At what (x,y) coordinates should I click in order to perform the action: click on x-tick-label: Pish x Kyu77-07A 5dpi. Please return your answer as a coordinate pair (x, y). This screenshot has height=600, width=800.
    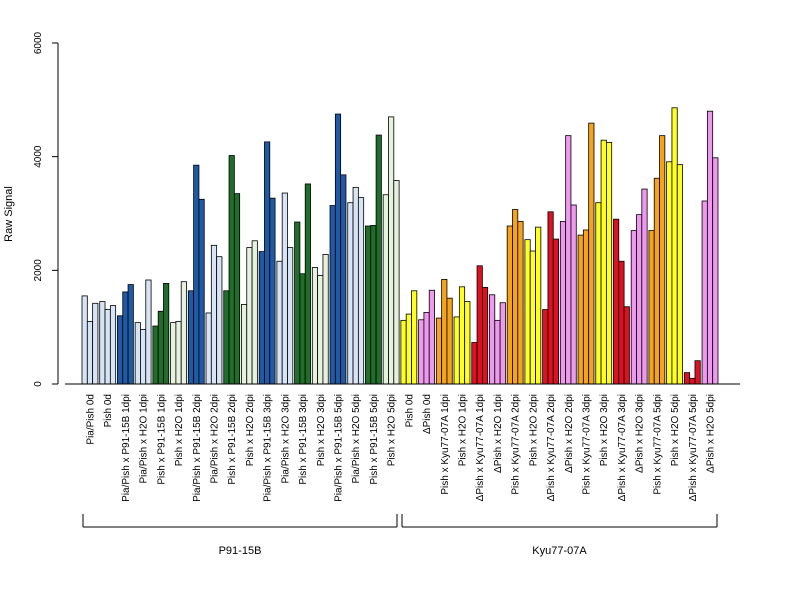
    Looking at the image, I should click on (657, 444).